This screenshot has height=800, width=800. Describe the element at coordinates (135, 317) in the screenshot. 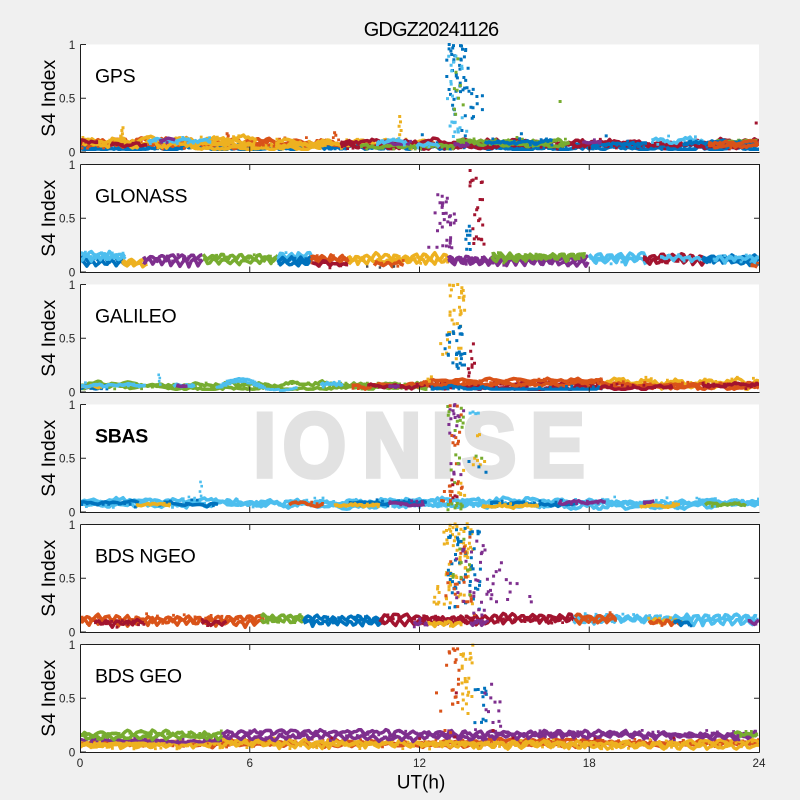

I see `svg-text: GALILEO` at that location.